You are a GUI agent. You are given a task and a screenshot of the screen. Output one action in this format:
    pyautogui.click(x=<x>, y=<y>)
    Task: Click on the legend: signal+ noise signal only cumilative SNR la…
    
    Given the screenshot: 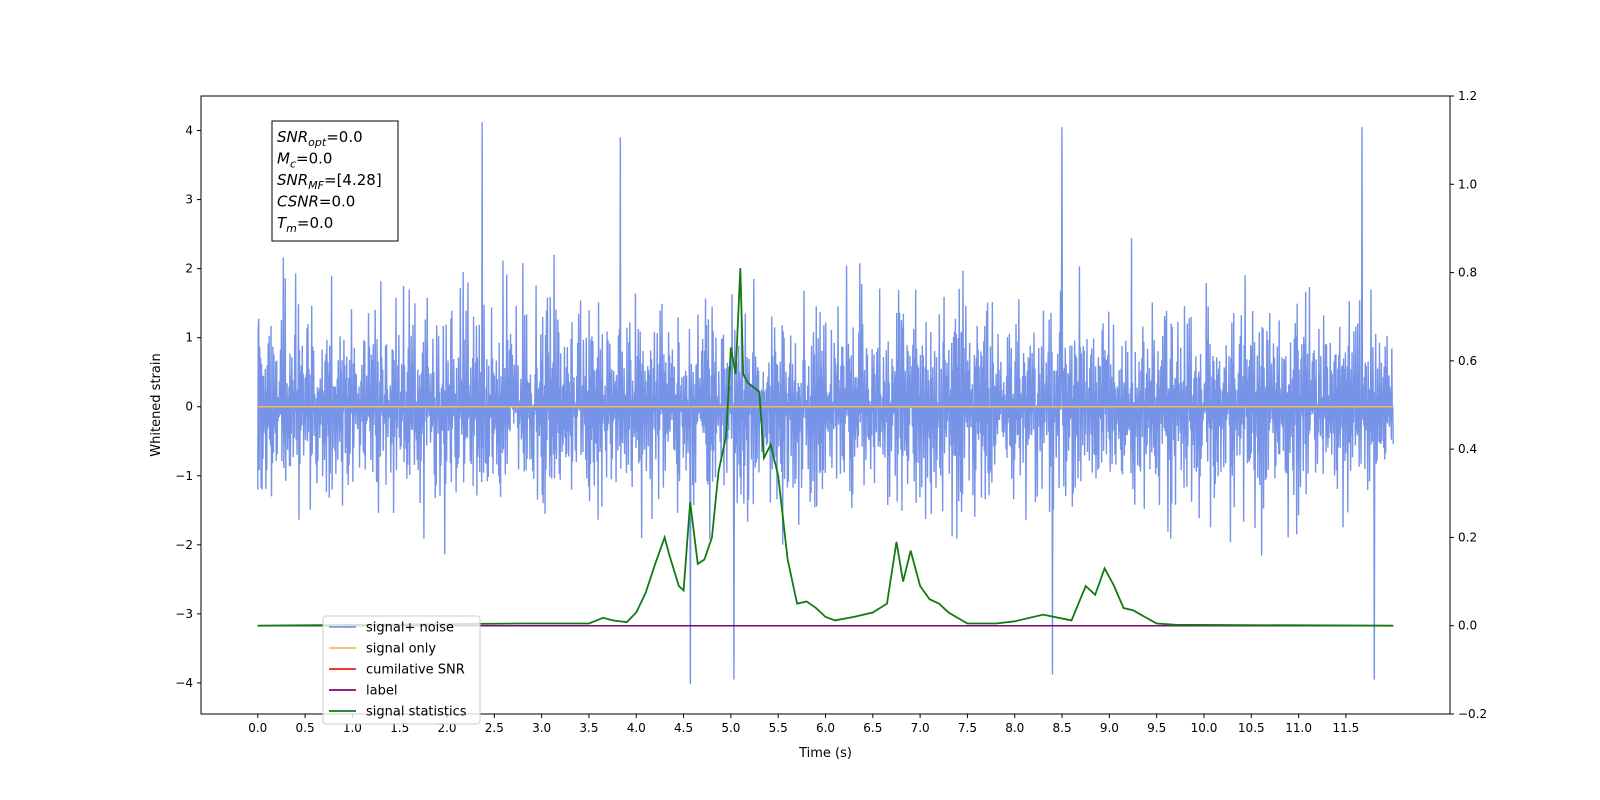 What is the action you would take?
    pyautogui.click(x=401, y=670)
    